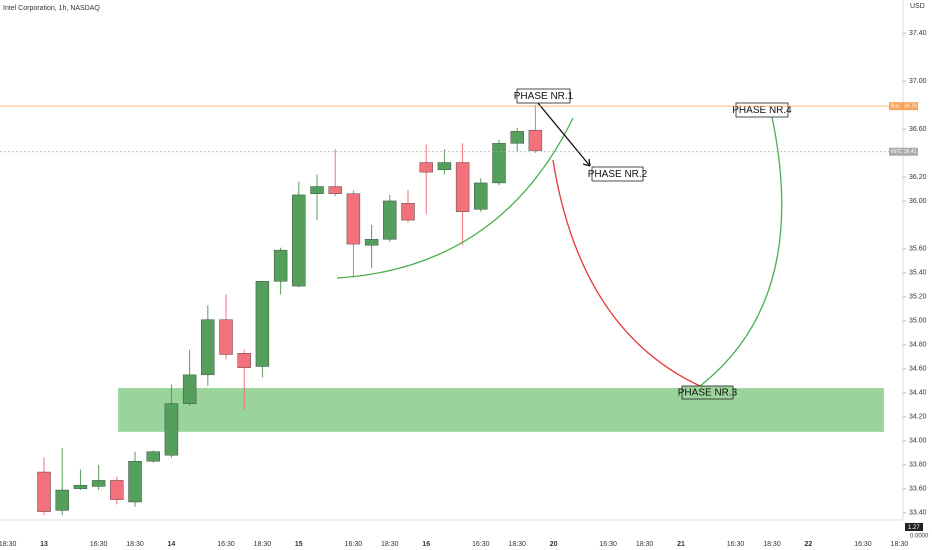 The width and height of the screenshot is (932, 550). I want to click on x-tick-label: 13, so click(44, 544).